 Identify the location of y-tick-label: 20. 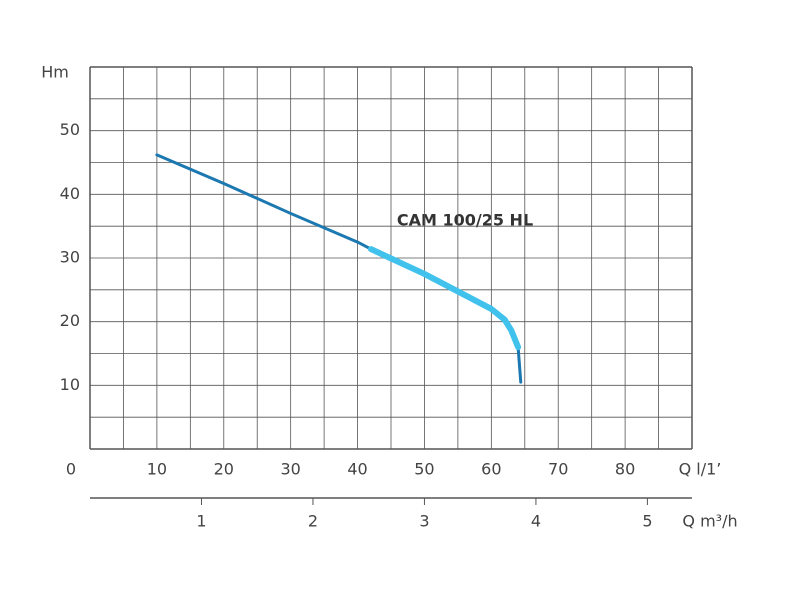
(70, 320).